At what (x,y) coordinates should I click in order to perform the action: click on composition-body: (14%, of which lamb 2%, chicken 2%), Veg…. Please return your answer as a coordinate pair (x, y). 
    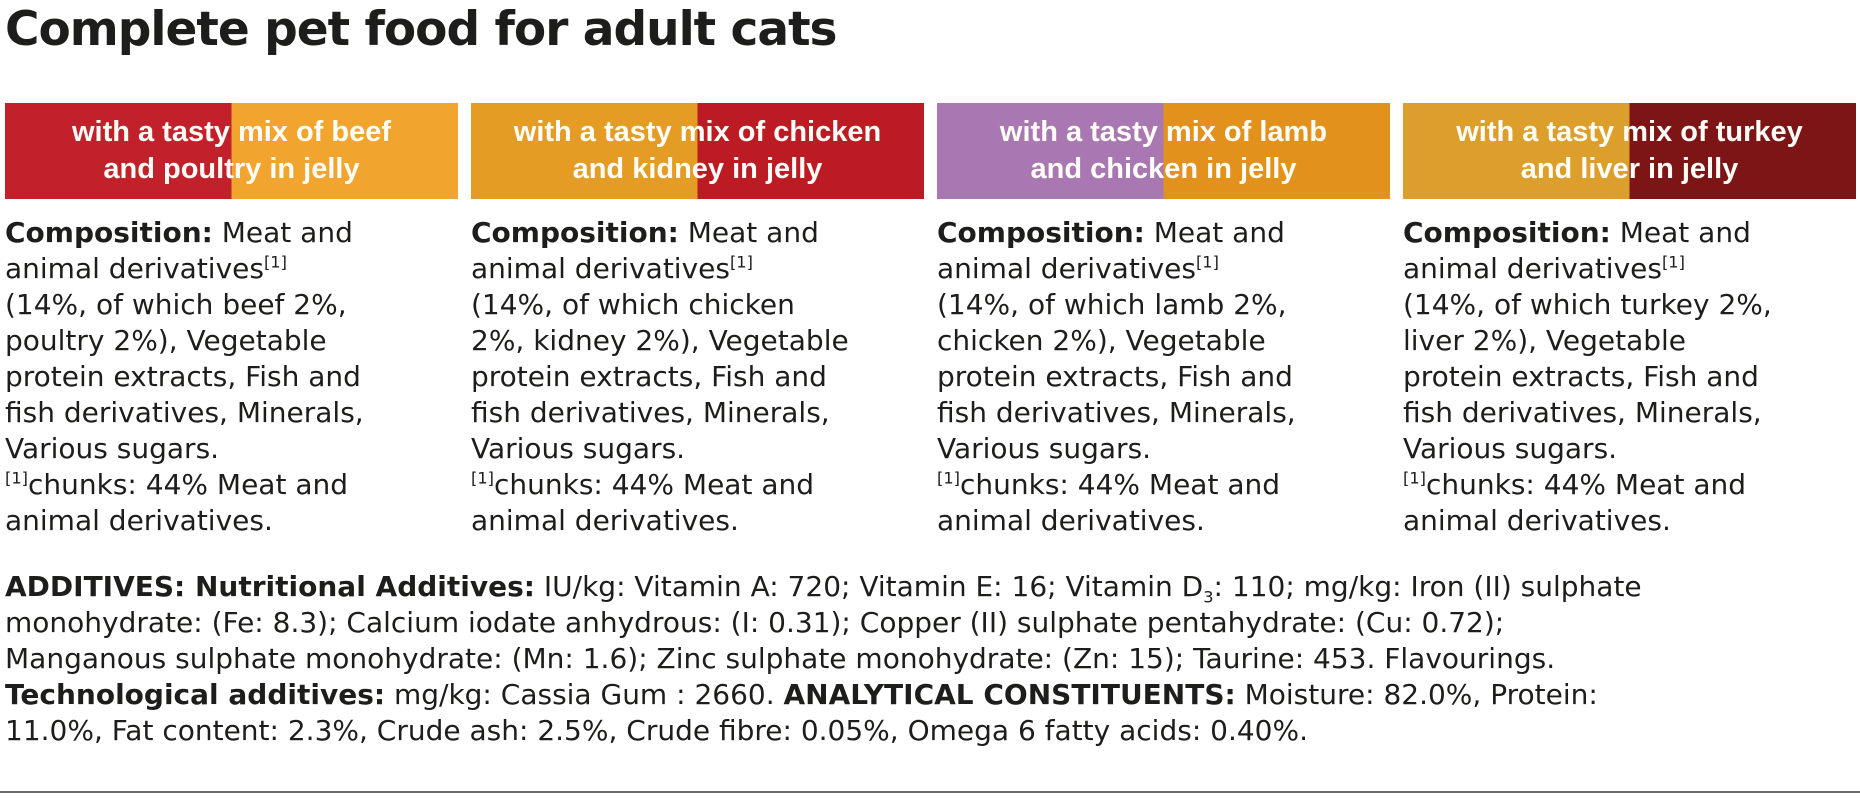
    Looking at the image, I should click on (1116, 376).